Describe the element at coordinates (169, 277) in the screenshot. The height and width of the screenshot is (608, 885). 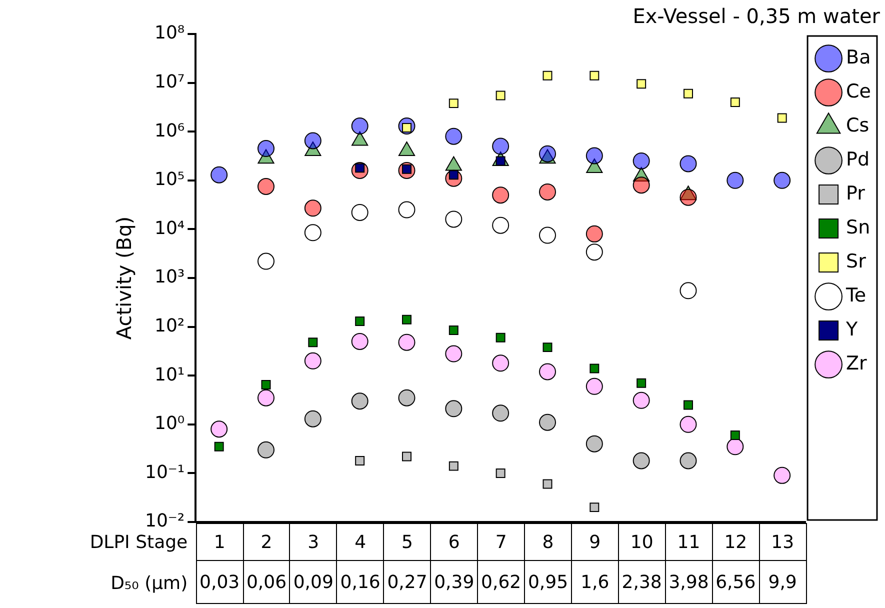
I see `y-tick-label: 10³` at that location.